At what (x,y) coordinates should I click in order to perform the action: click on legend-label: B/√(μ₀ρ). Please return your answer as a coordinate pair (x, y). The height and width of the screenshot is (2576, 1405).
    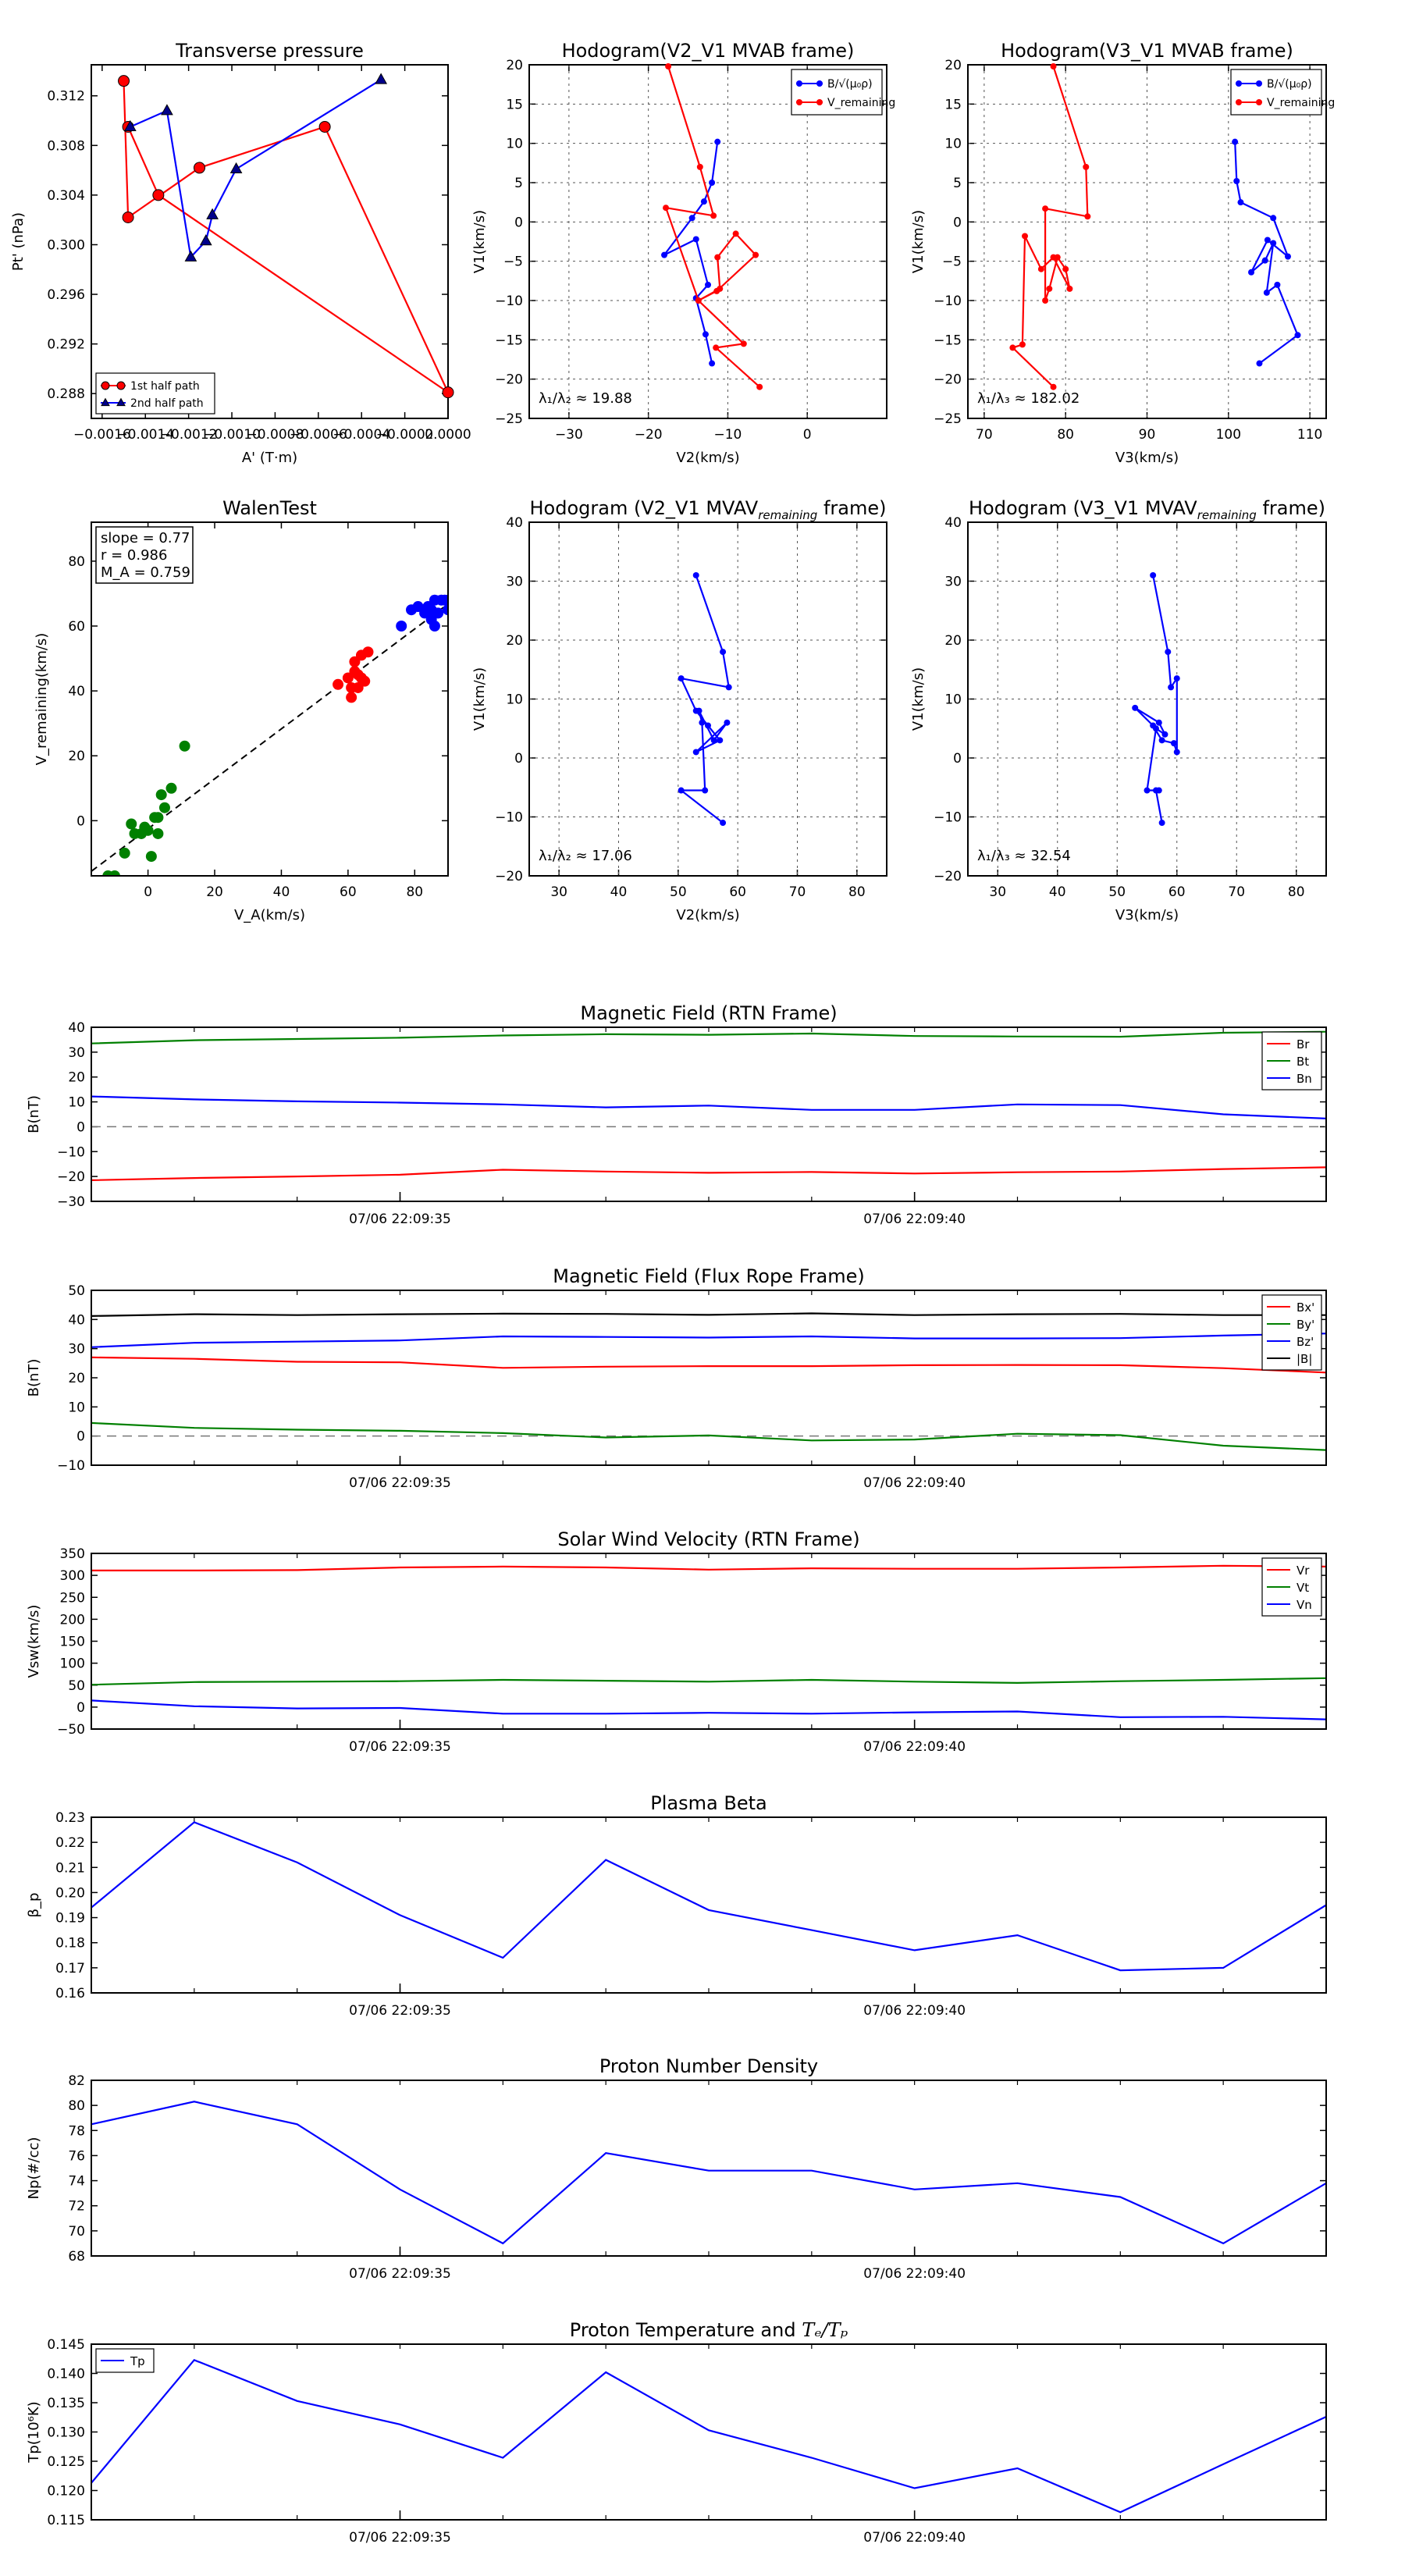
    Looking at the image, I should click on (1290, 84).